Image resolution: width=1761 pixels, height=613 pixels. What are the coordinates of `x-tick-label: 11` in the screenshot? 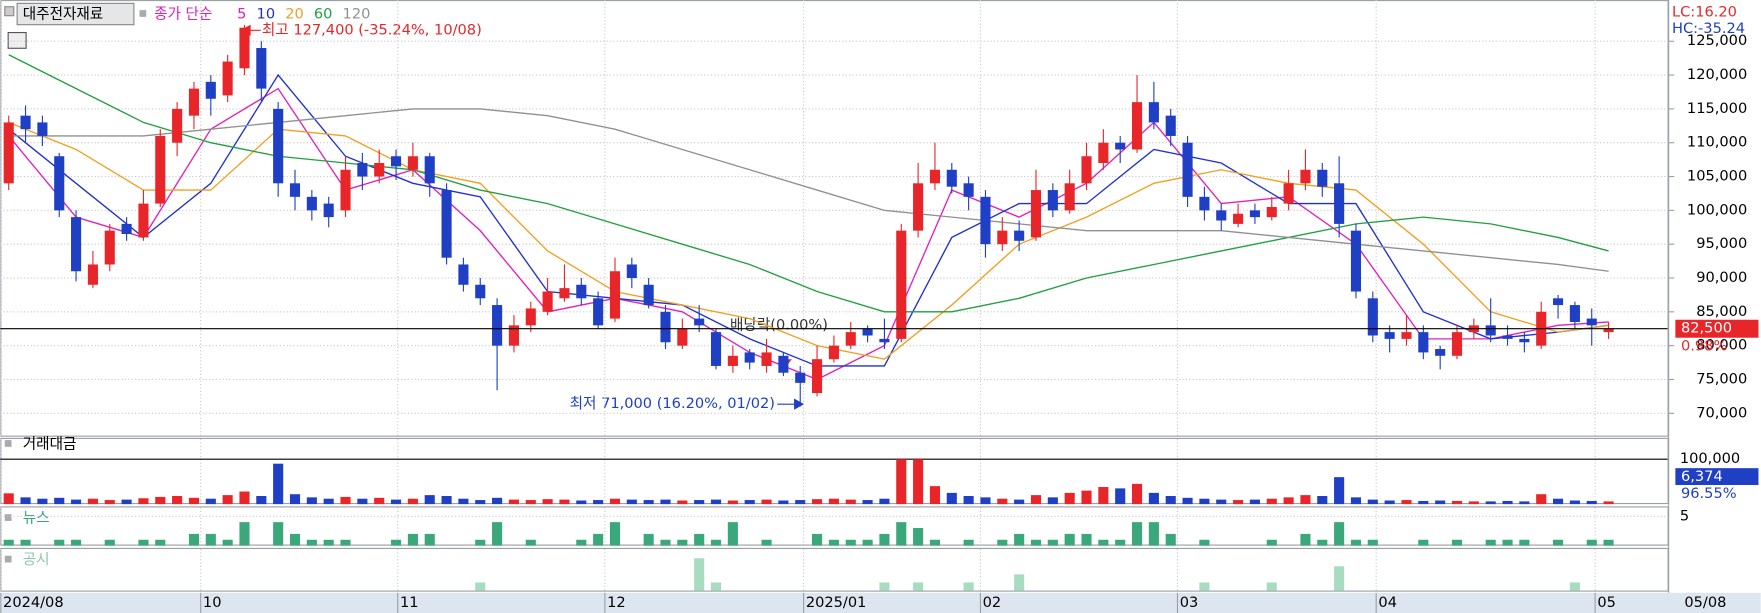 It's located at (409, 602).